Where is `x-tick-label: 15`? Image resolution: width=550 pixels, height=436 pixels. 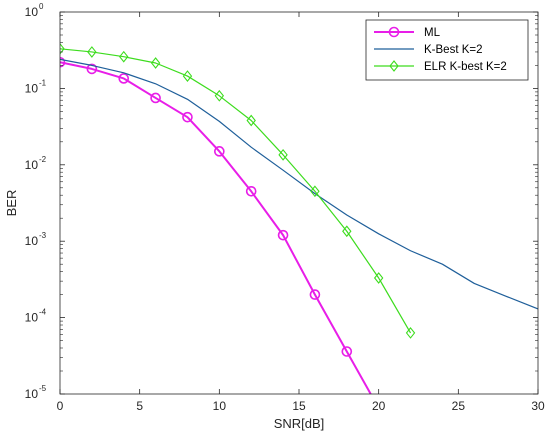
x-tick-label: 15 is located at coordinates (299, 406).